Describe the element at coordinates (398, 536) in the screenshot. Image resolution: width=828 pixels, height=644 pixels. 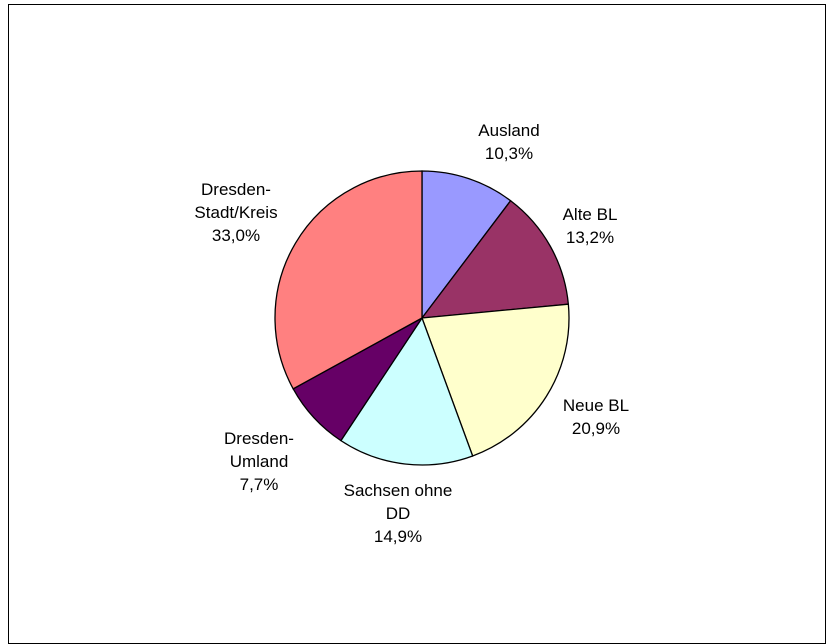
I see `slice-percent-label: 14,9%` at that location.